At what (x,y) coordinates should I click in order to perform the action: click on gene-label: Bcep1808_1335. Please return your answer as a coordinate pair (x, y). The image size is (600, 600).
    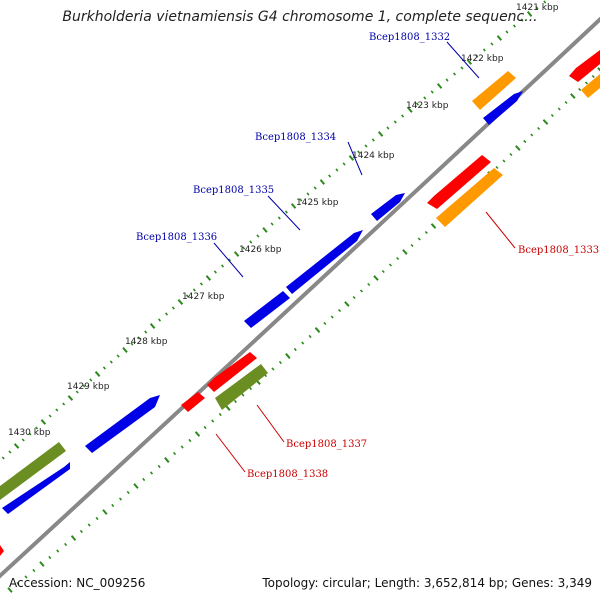
    Looking at the image, I should click on (233, 190).